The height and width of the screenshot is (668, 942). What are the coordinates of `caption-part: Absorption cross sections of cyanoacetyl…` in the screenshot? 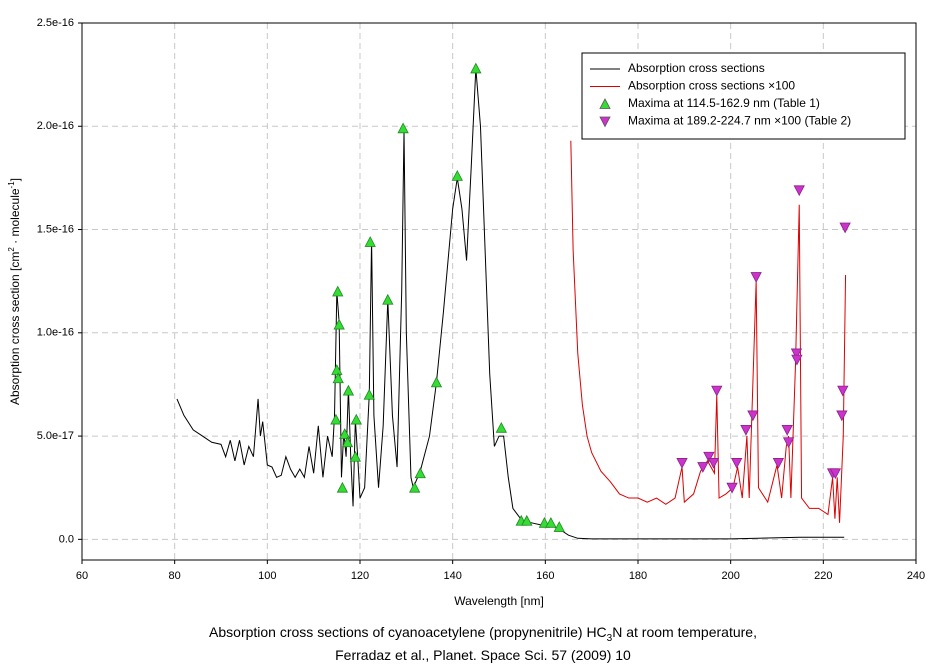 It's located at (408, 632).